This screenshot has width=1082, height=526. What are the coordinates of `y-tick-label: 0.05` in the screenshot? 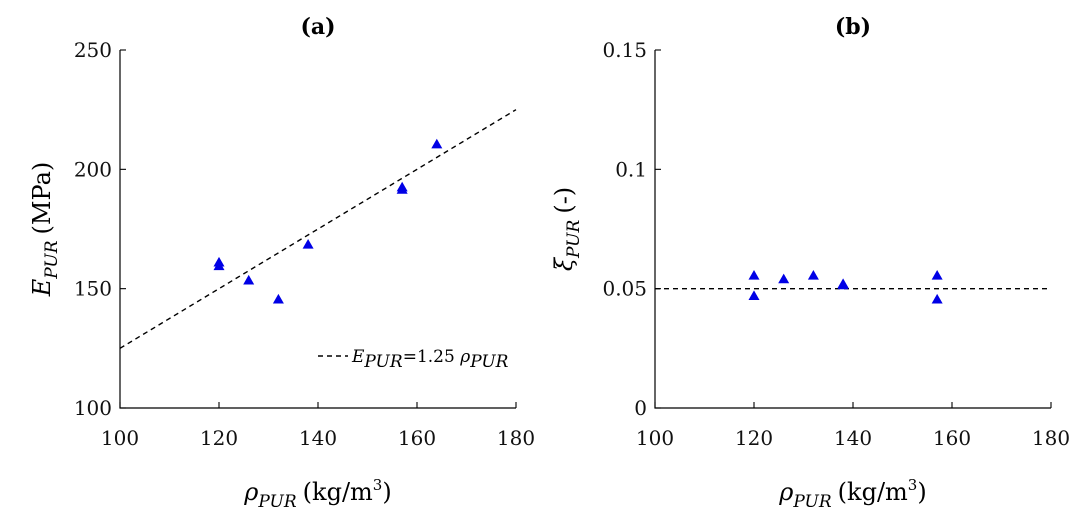 It's located at (624, 289).